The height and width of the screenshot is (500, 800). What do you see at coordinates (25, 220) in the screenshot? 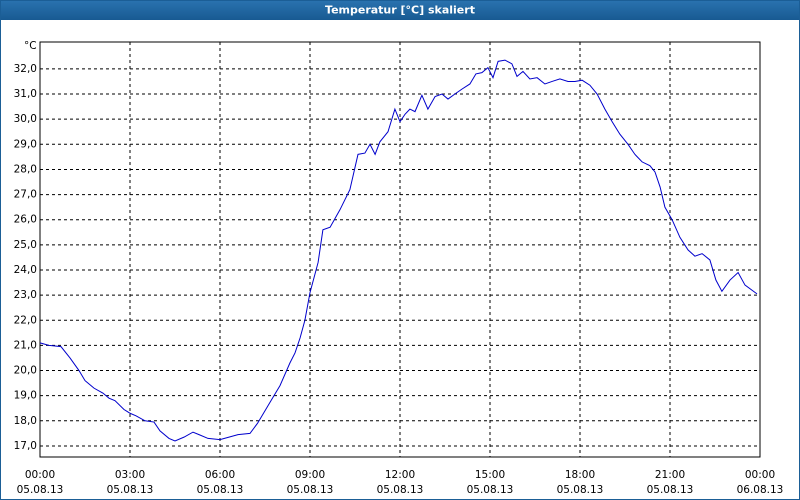
I see `y-tick-label: 26,0` at bounding box center [25, 220].